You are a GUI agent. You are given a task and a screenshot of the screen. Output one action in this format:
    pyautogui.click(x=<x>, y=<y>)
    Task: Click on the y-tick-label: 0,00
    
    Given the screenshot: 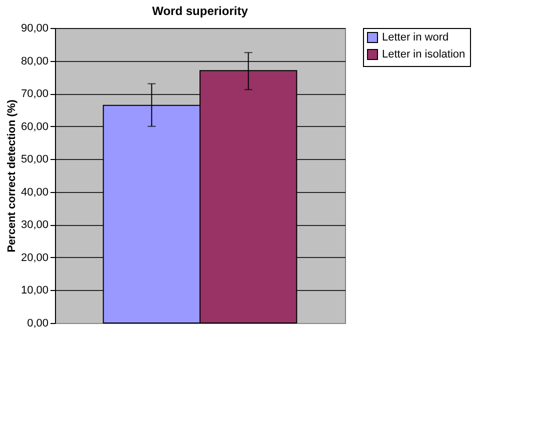 What is the action you would take?
    pyautogui.click(x=37, y=324)
    